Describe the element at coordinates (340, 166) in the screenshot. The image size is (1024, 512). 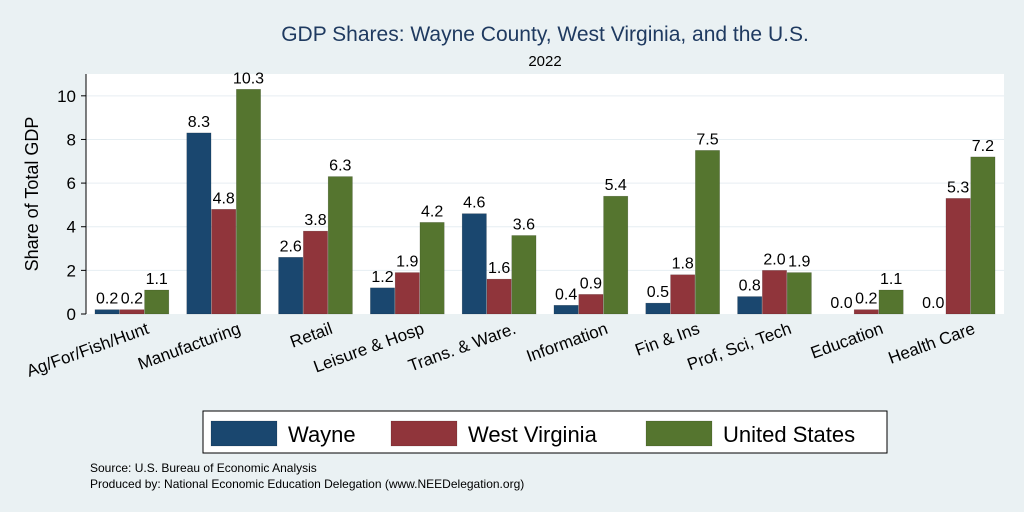
I see `data-label: 6.3` at that location.